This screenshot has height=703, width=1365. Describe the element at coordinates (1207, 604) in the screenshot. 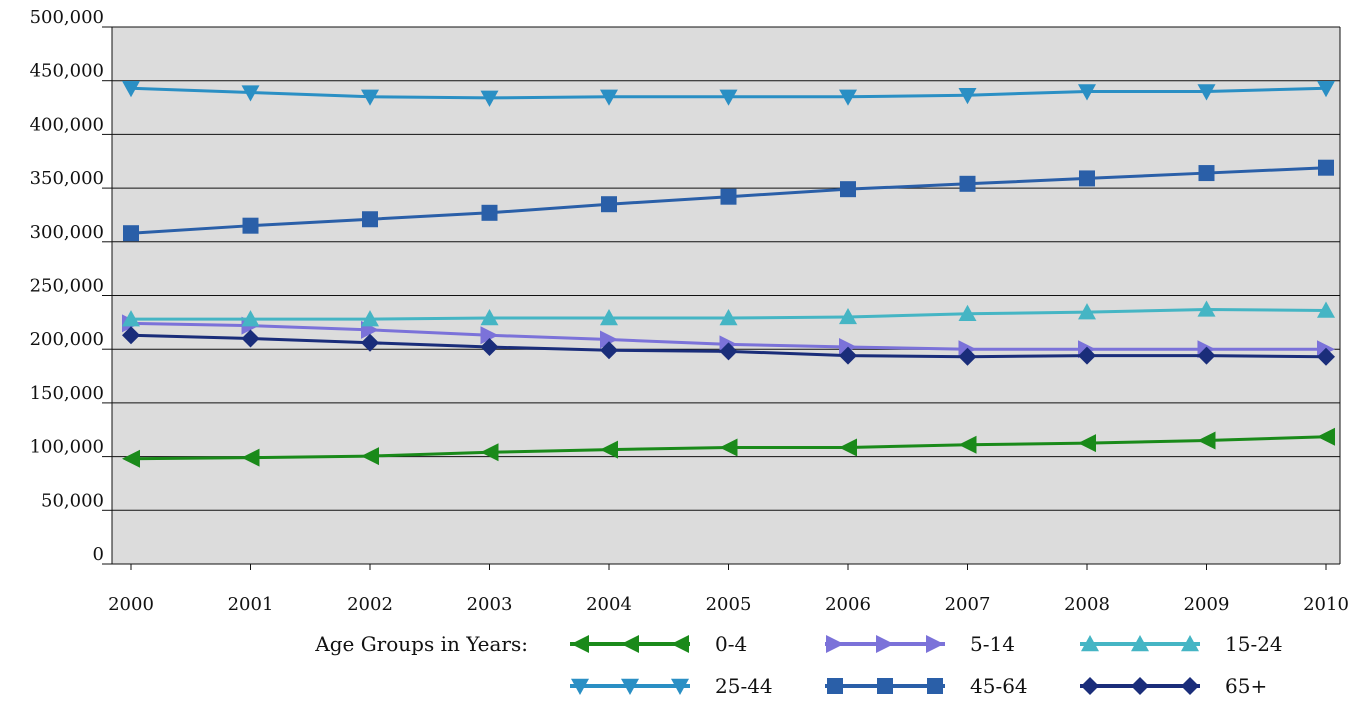

I see `x-tick-label: 2009` at that location.